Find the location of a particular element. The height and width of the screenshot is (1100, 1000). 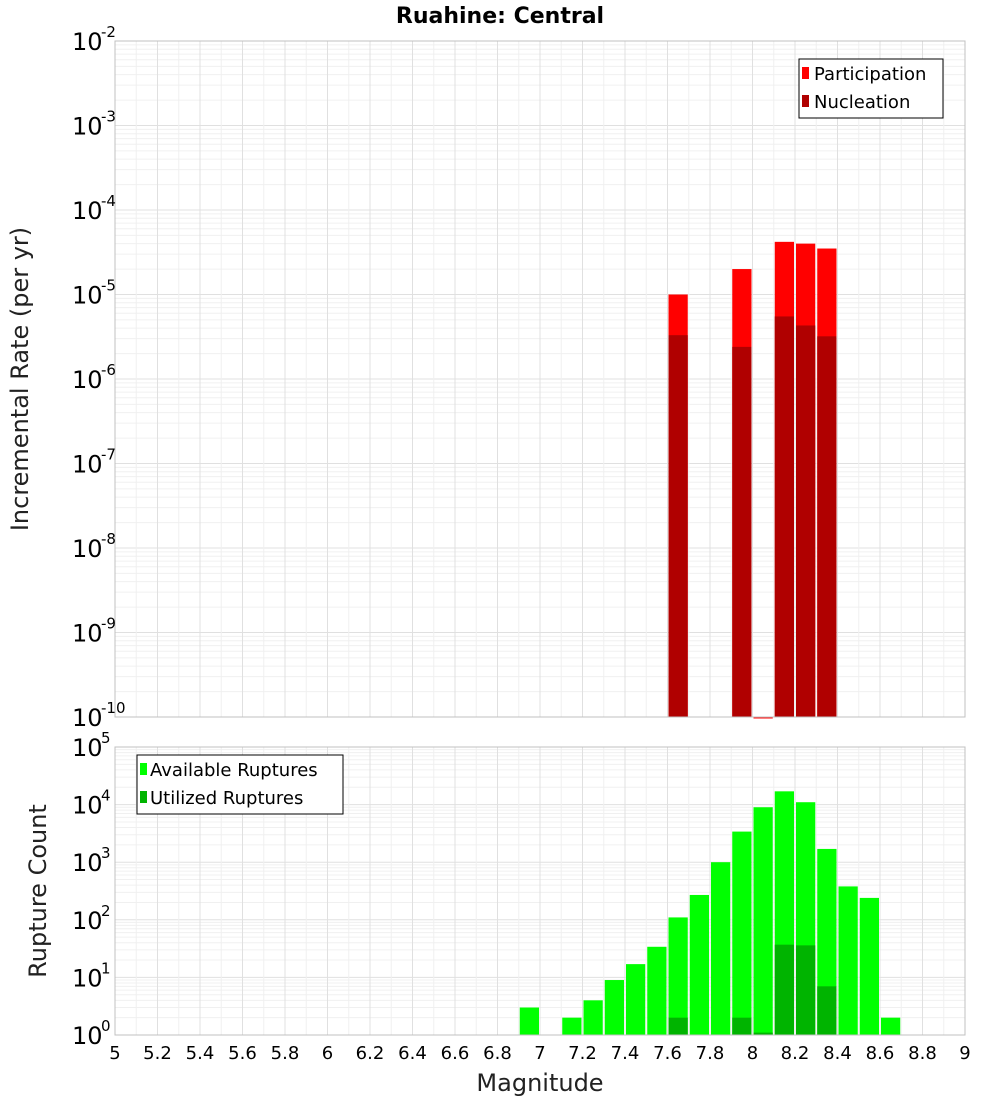

legend-label-participation: Participation is located at coordinates (870, 74).